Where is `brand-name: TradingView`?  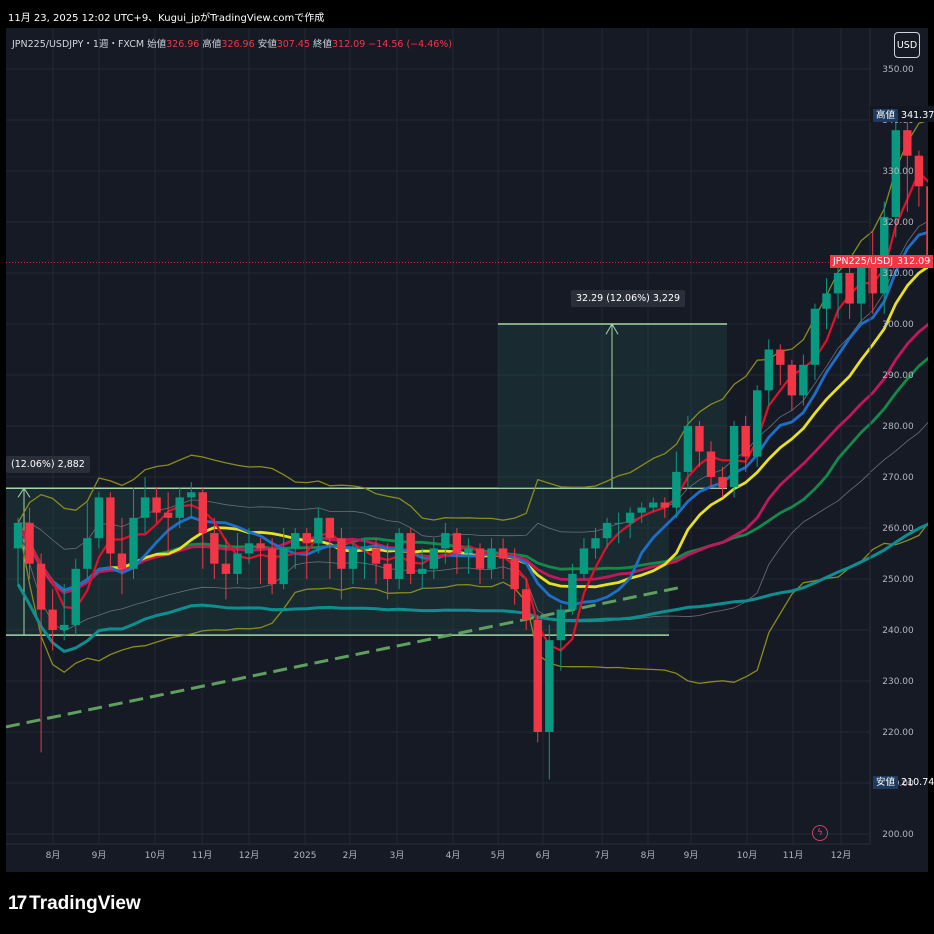 brand-name: TradingView is located at coordinates (85, 903).